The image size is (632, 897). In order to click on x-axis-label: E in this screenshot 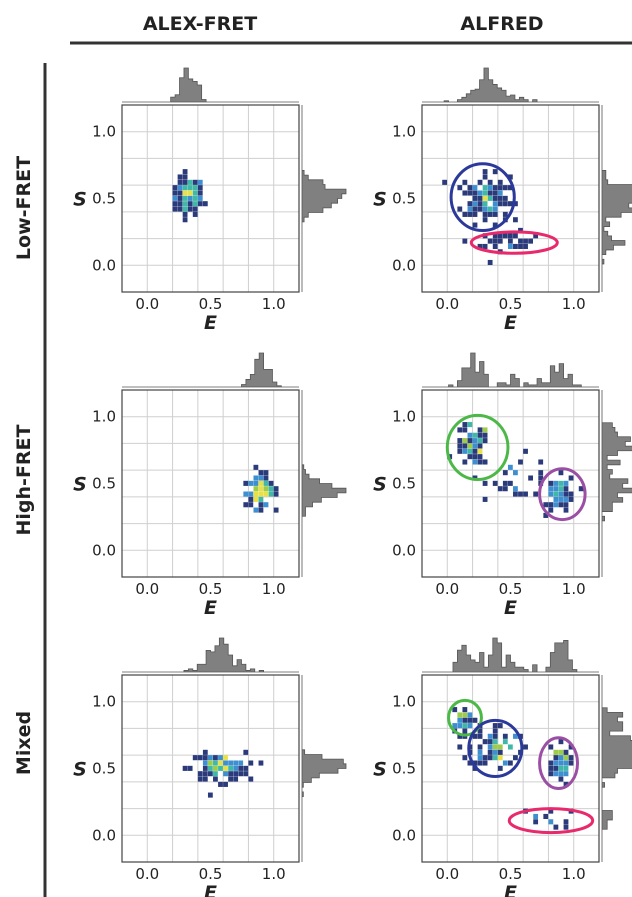, I will do `click(510, 323)`.